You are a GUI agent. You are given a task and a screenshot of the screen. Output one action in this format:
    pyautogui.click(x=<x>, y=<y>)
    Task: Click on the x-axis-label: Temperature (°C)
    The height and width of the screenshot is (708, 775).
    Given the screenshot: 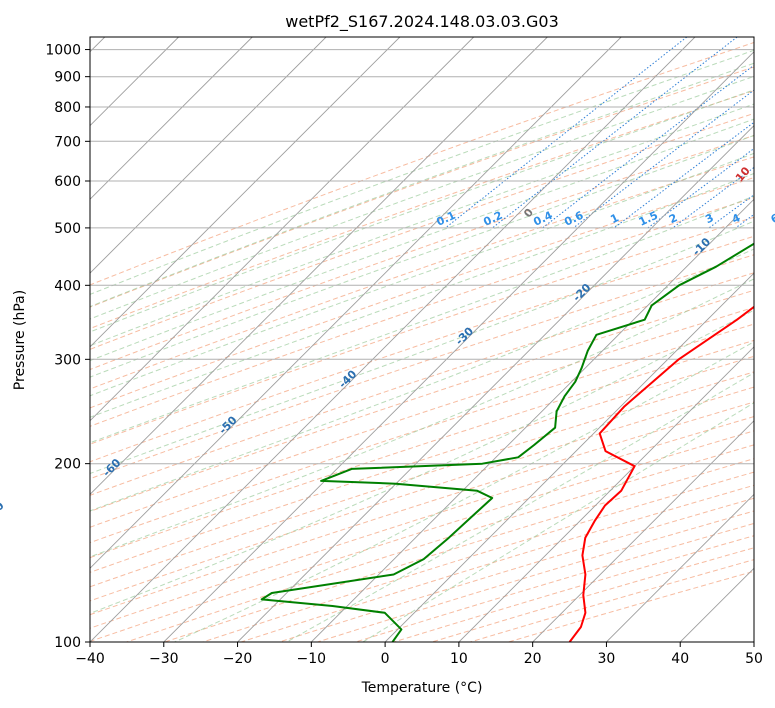 What is the action you would take?
    pyautogui.click(x=422, y=688)
    